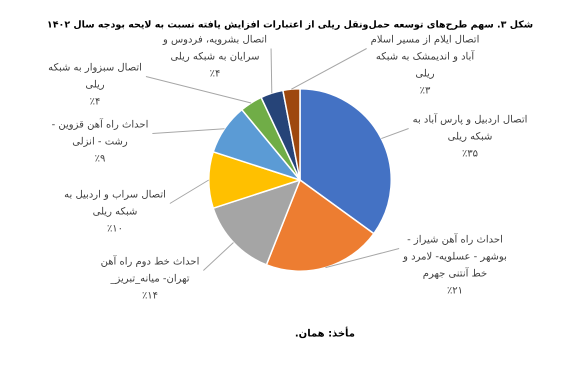  I want to click on slice-label: احداث راه آهن قزوین - رشت - انزلی, so click(100, 133).